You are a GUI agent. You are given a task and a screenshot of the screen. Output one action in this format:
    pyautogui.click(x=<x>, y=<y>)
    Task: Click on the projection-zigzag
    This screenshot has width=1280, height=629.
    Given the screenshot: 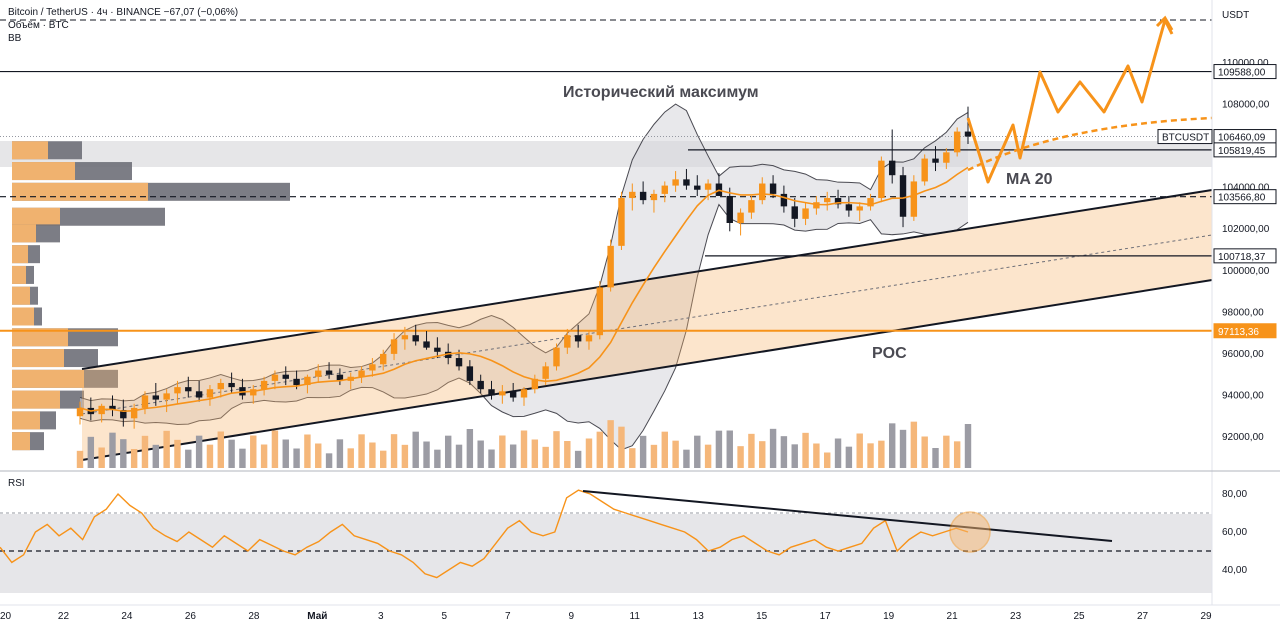 What is the action you would take?
    pyautogui.click(x=1070, y=101)
    